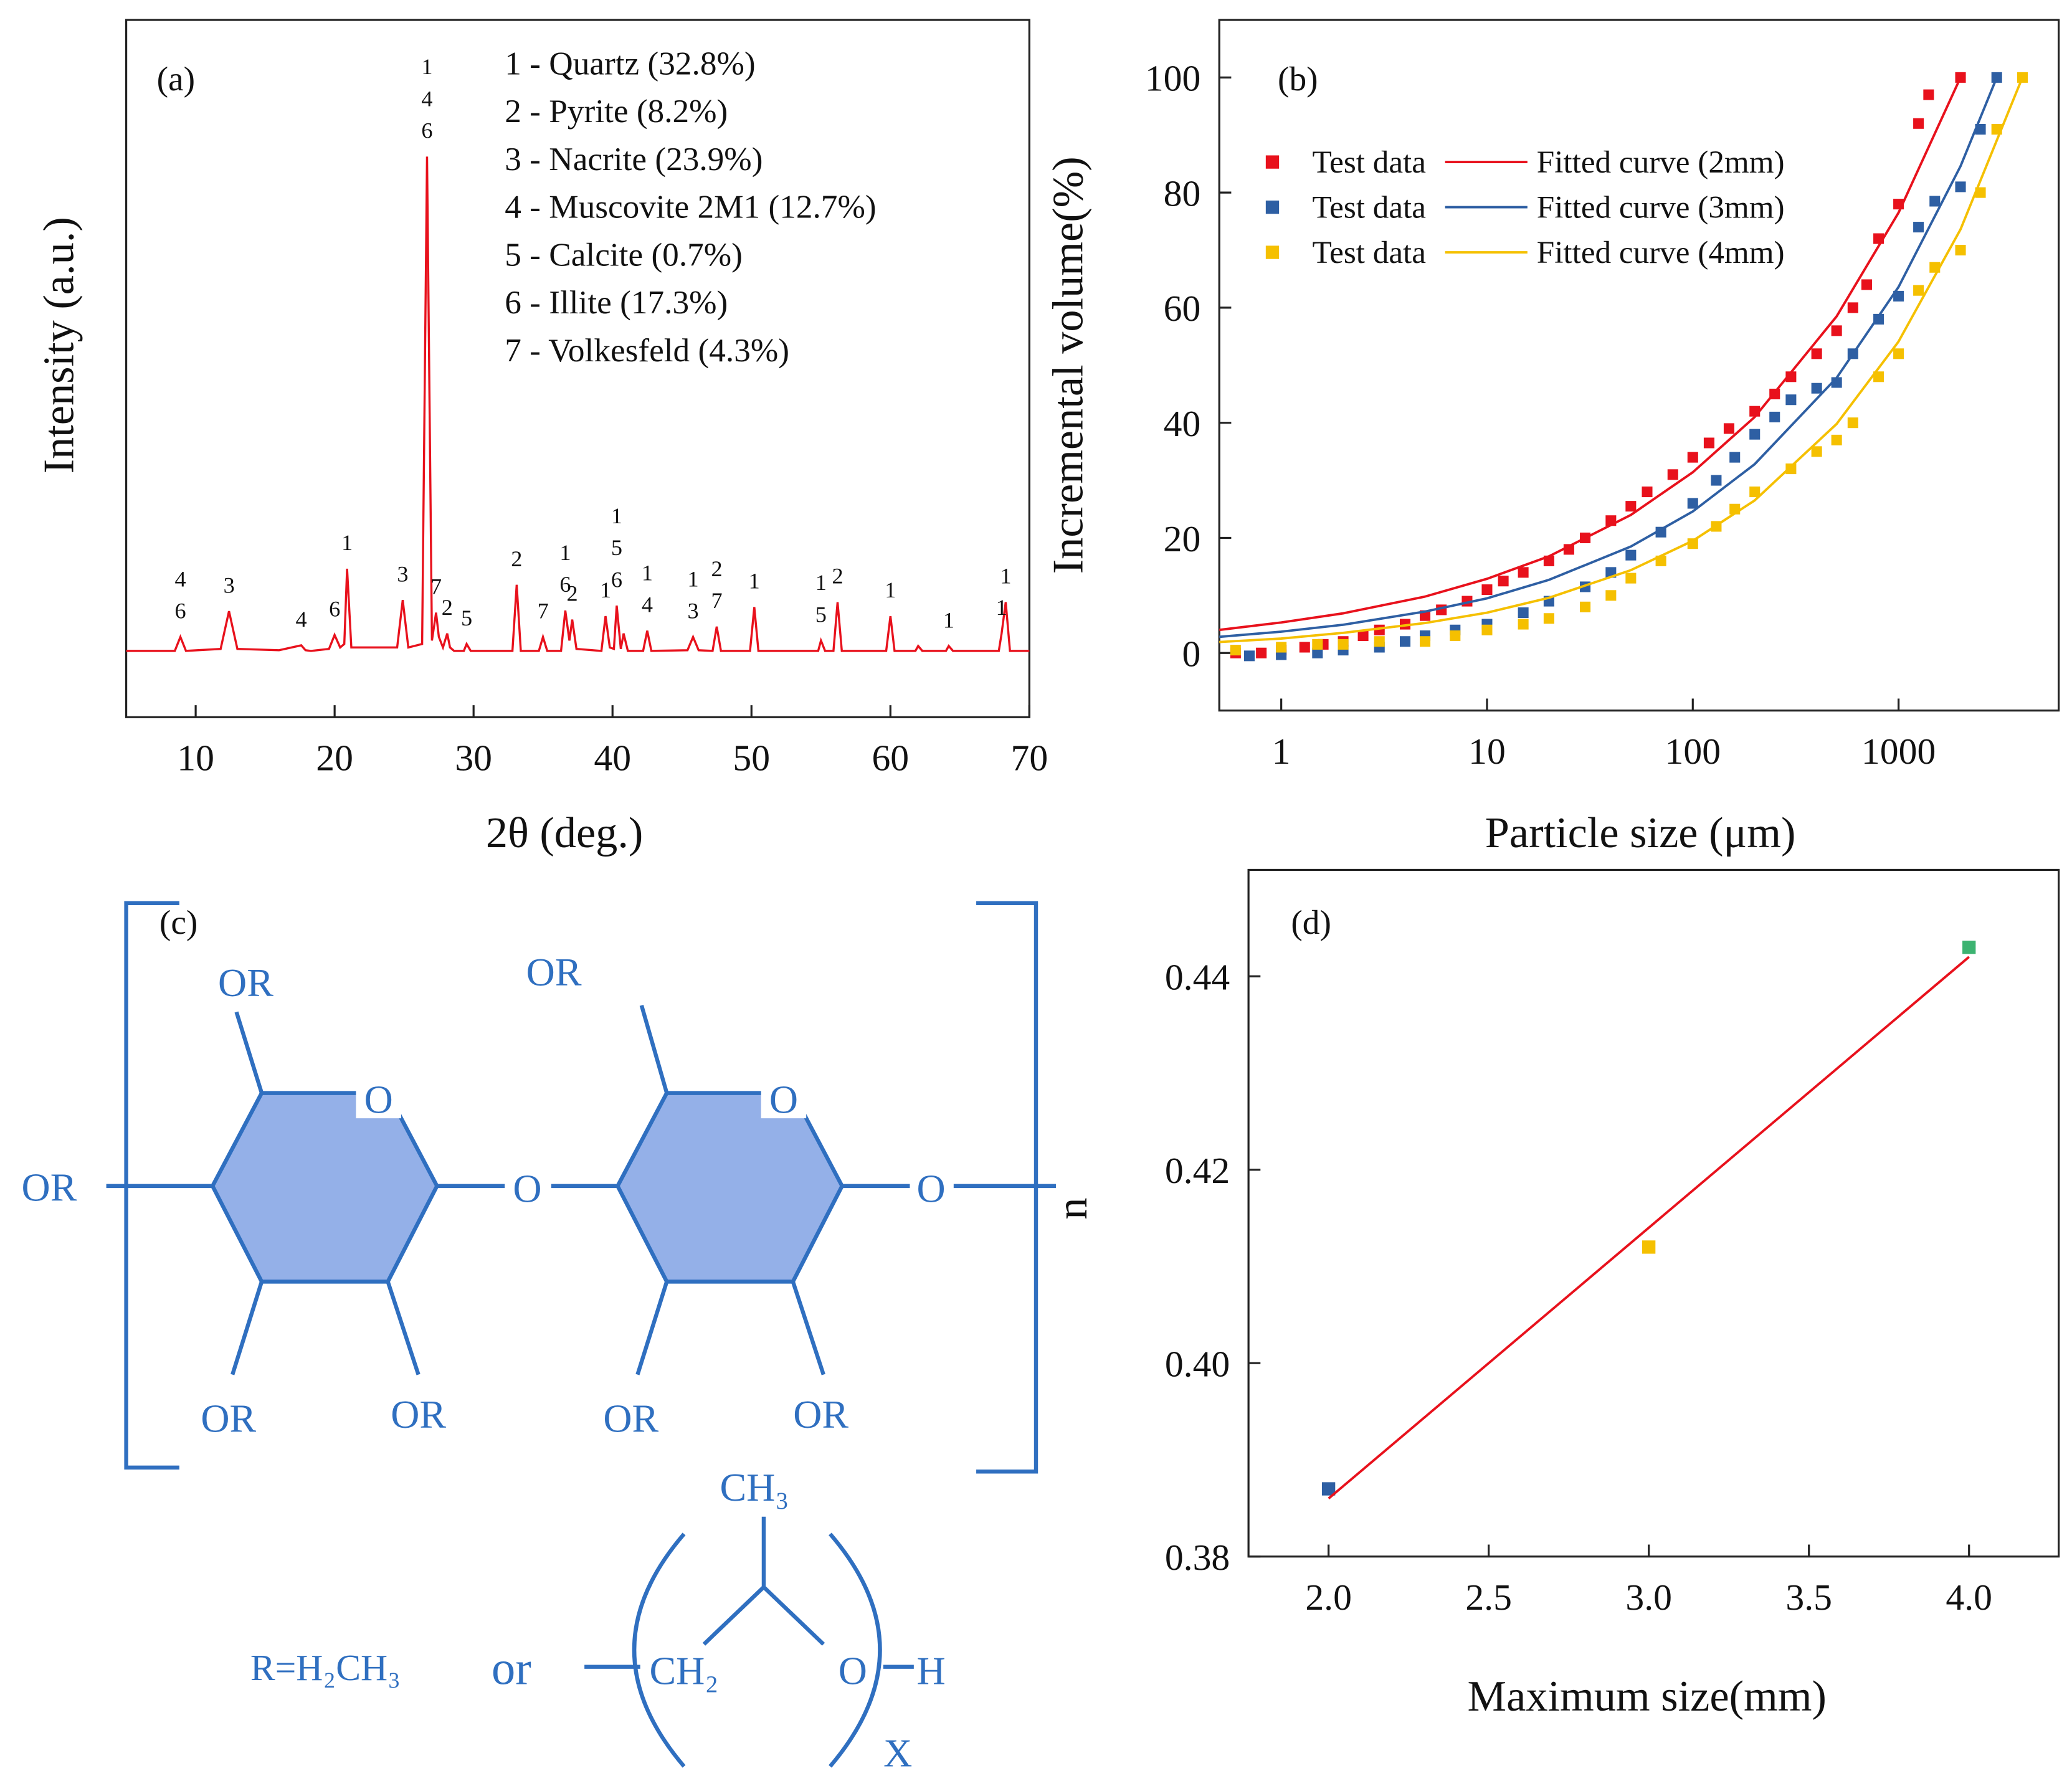 This screenshot has width=2072, height=1781. What do you see at coordinates (1369, 253) in the screenshot?
I see `legend-label: Test data` at bounding box center [1369, 253].